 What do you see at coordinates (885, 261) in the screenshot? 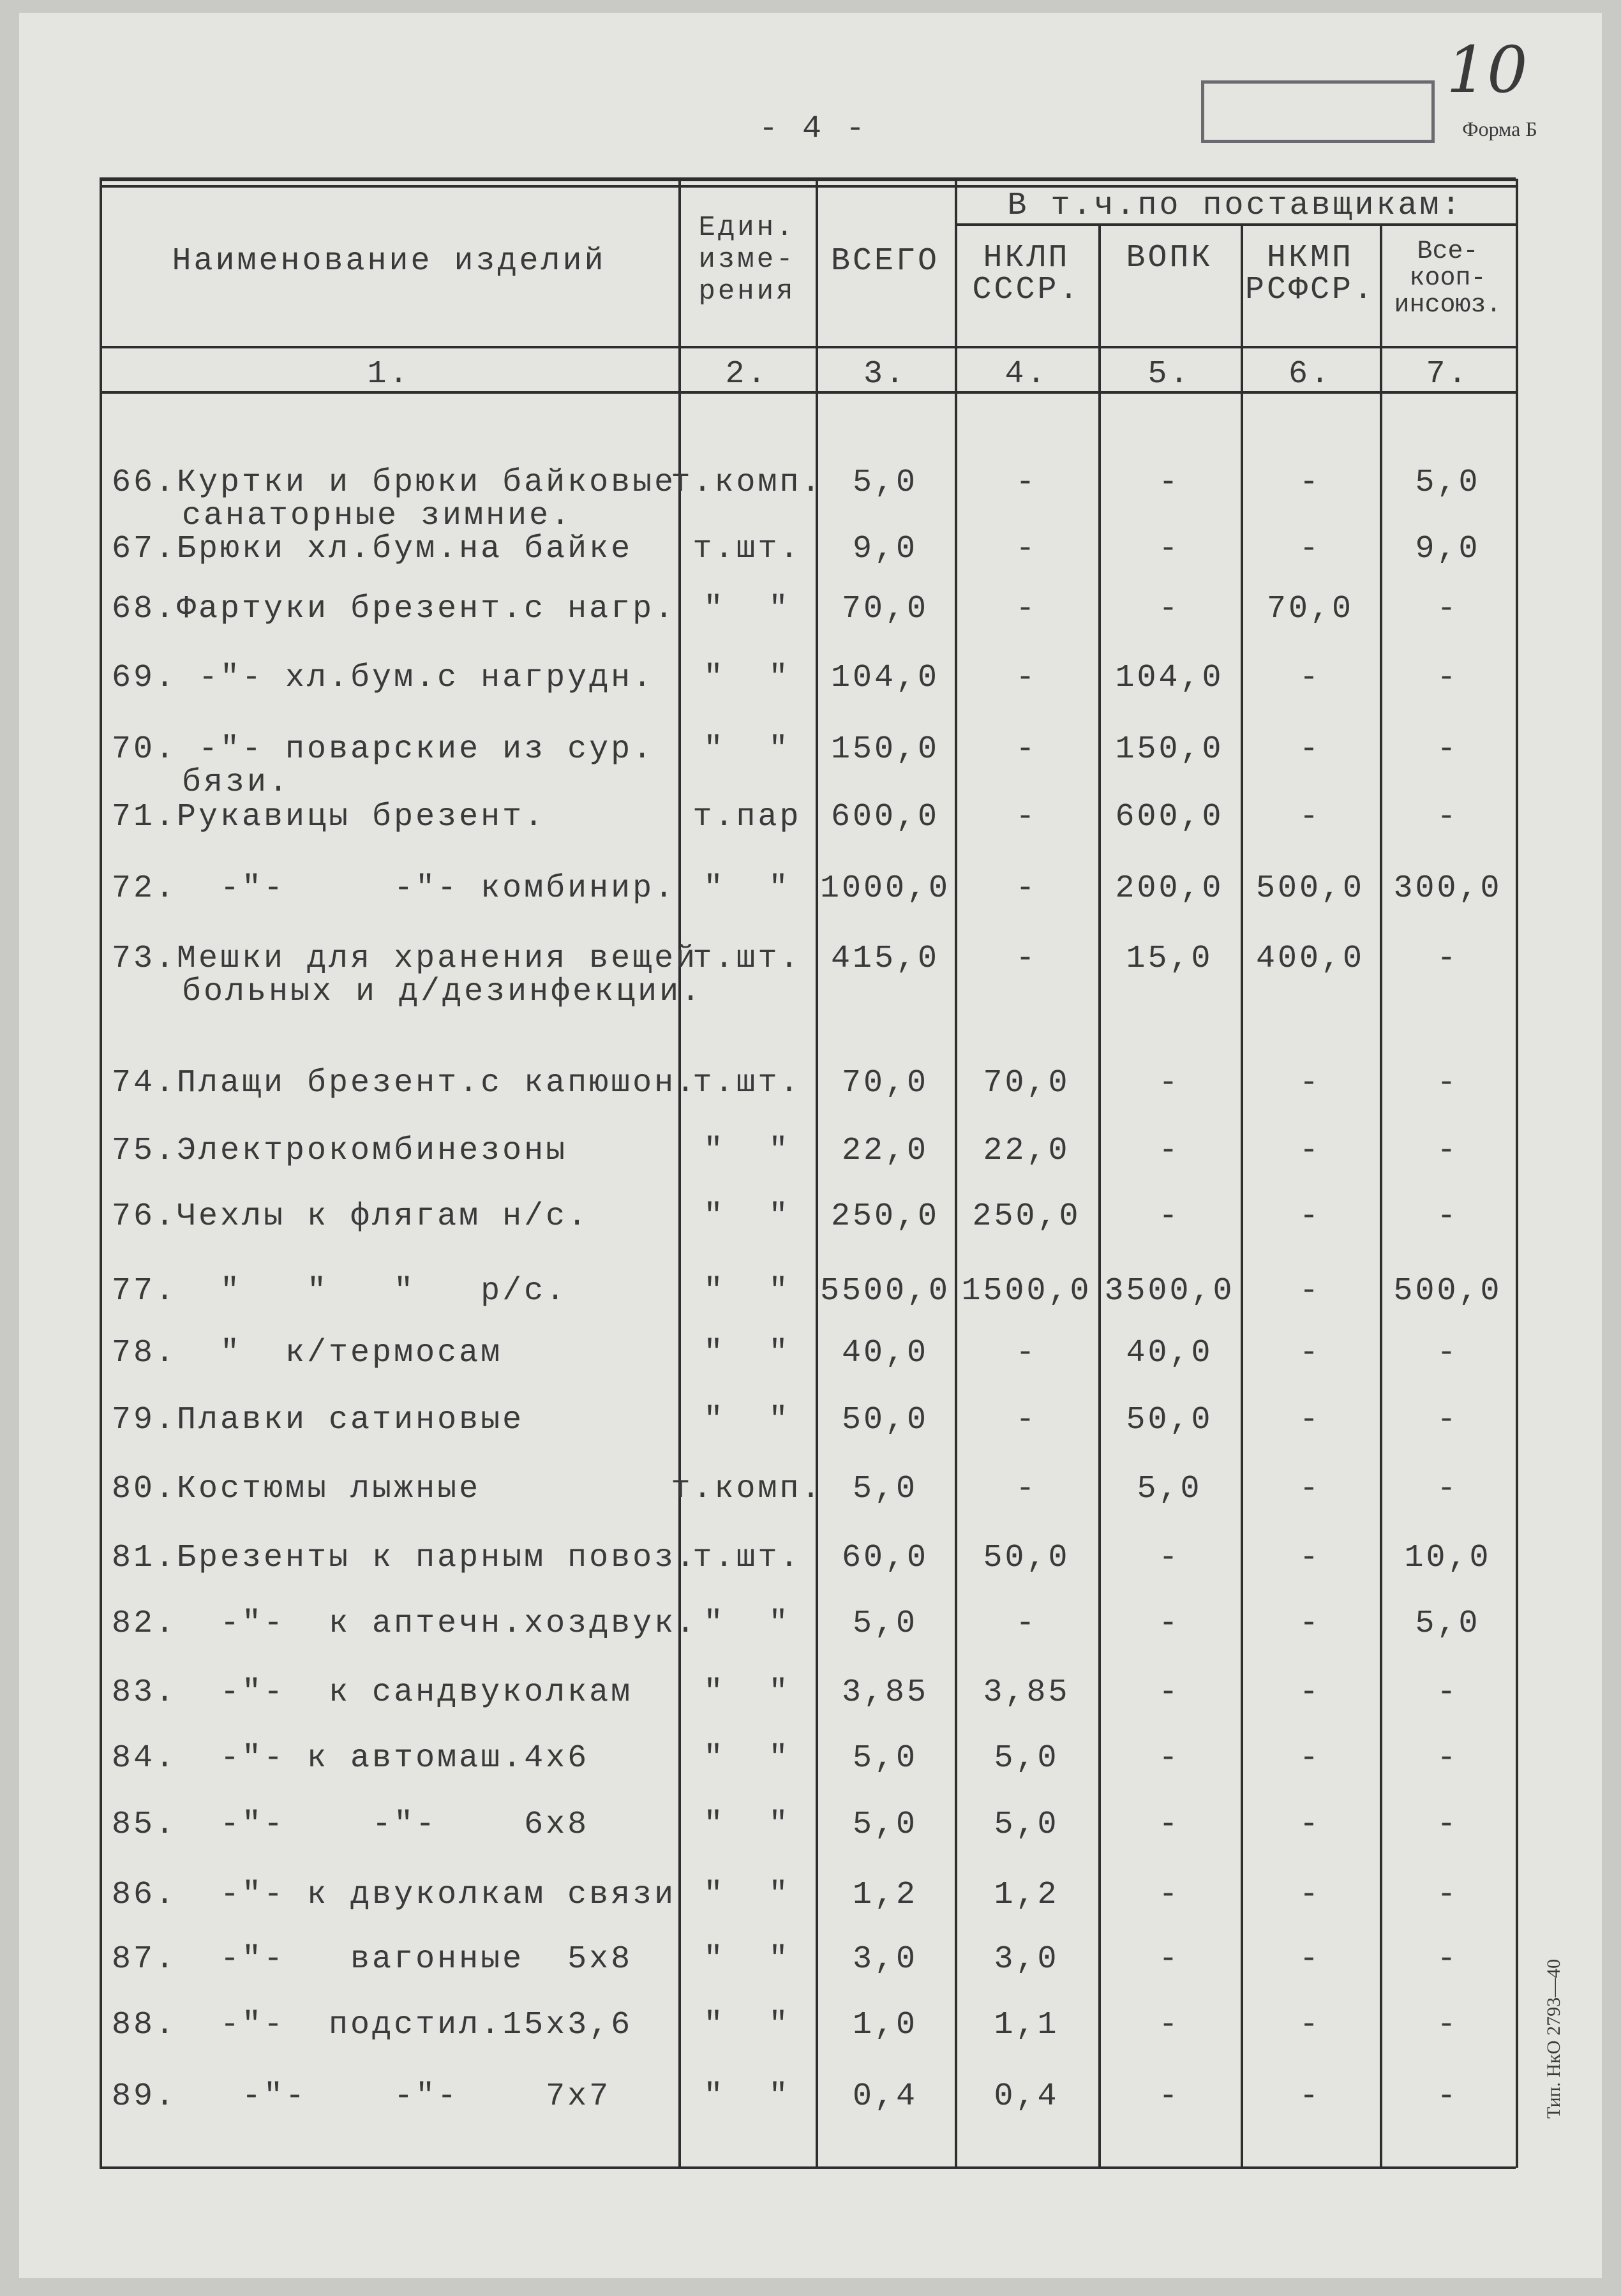
I see `column-header: ВСЕГО` at bounding box center [885, 261].